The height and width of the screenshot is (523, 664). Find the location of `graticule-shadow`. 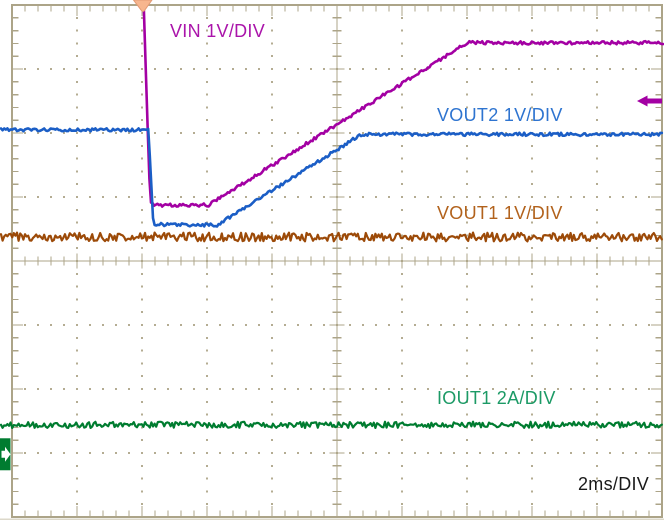

graticule-shadow is located at coordinates (332, 519).